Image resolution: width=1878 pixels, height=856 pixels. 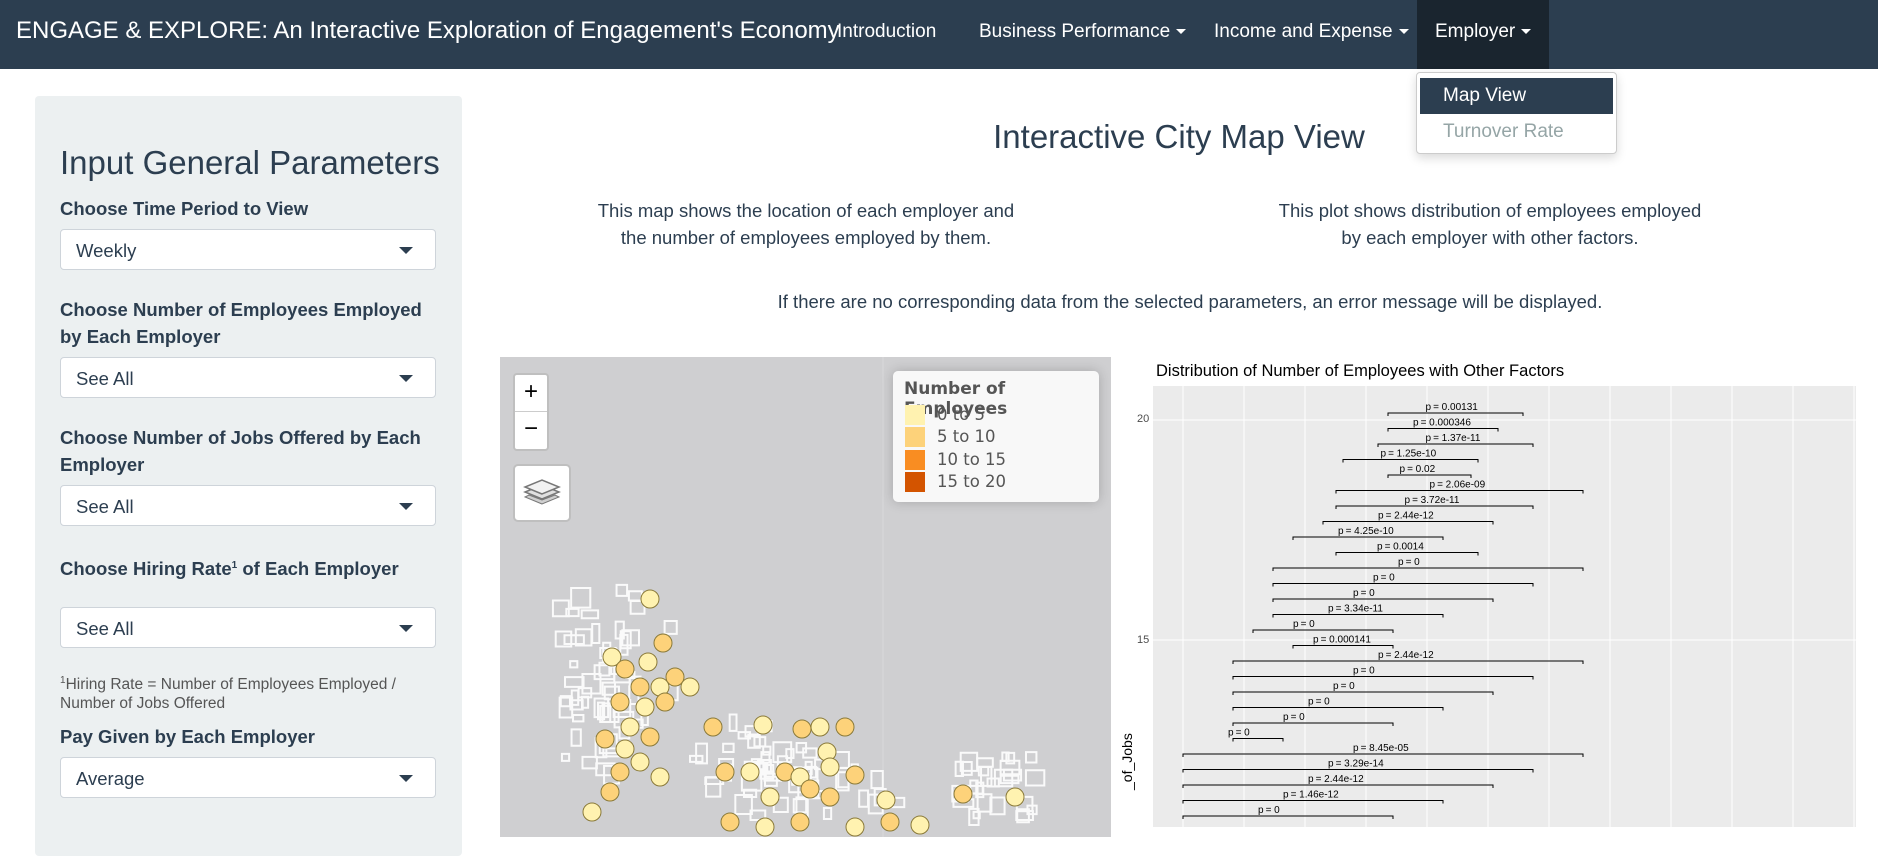 I want to click on page-title: Interactive City Map View, so click(x=1179, y=136).